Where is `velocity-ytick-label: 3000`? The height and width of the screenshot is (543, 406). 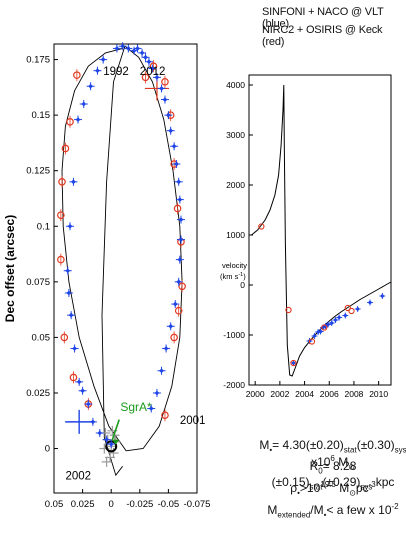 velocity-ytick-label: 3000 is located at coordinates (235, 135).